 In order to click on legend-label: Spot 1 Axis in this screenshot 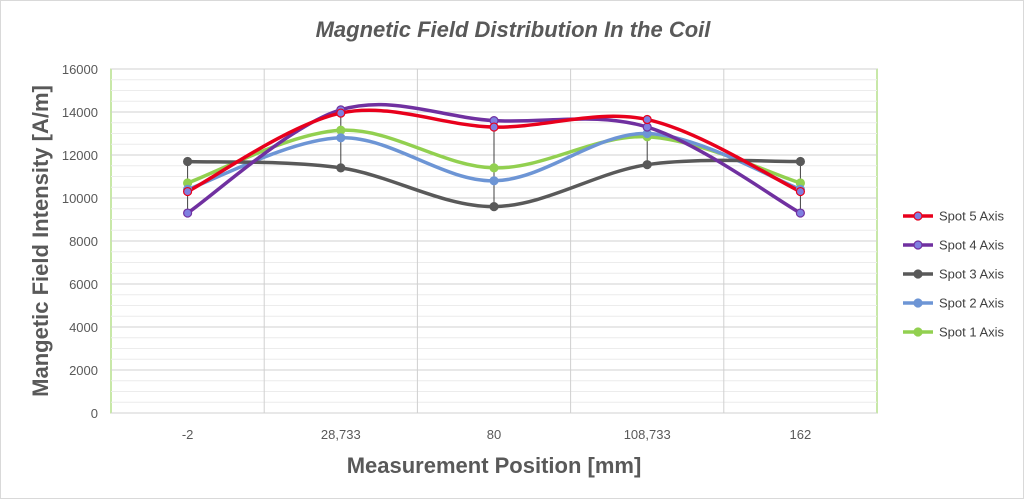, I will do `click(972, 332)`.